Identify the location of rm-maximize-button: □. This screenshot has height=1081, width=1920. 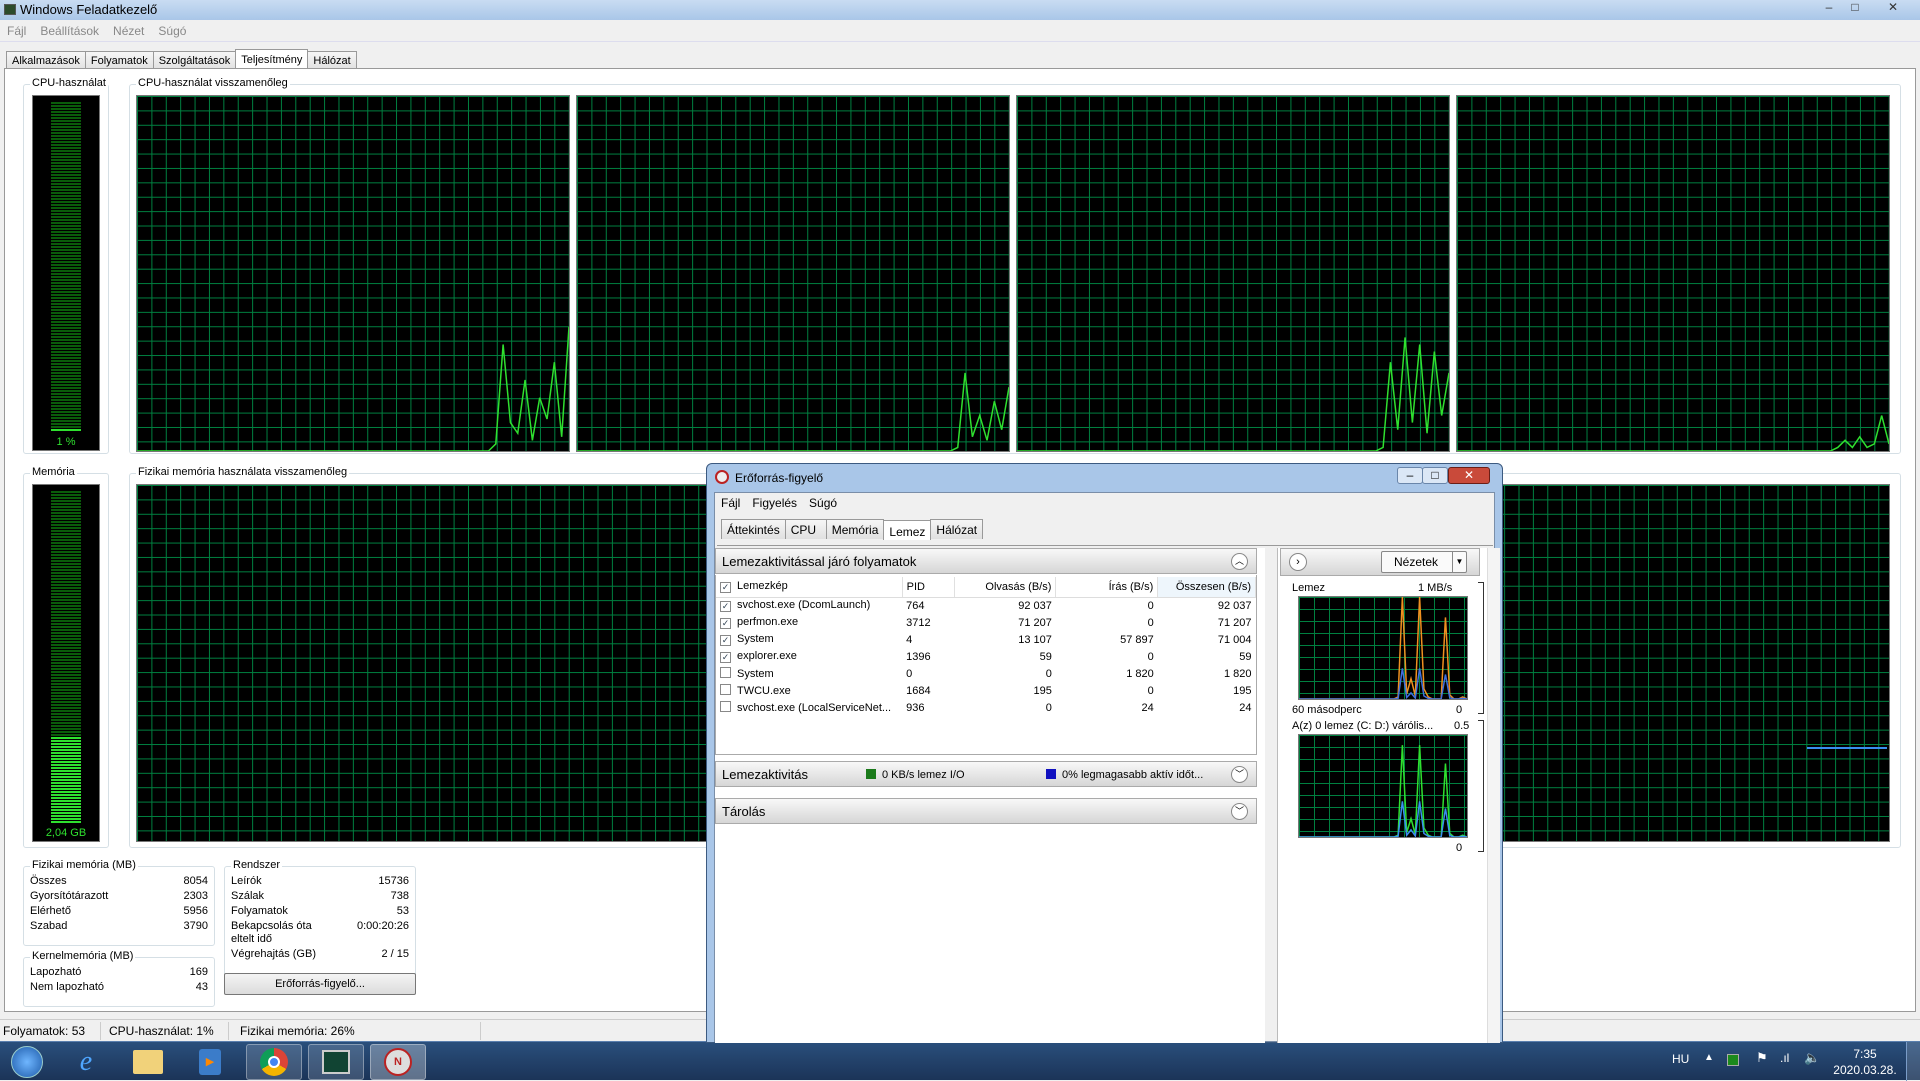
(1435, 475).